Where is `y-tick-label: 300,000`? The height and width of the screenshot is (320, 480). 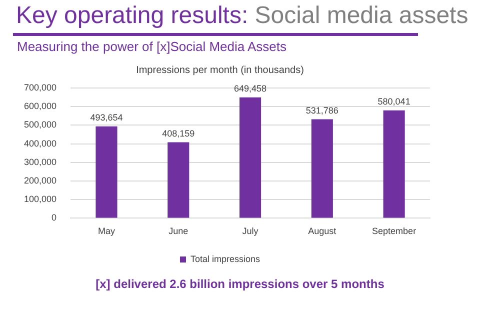
y-tick-label: 300,000 is located at coordinates (40, 161).